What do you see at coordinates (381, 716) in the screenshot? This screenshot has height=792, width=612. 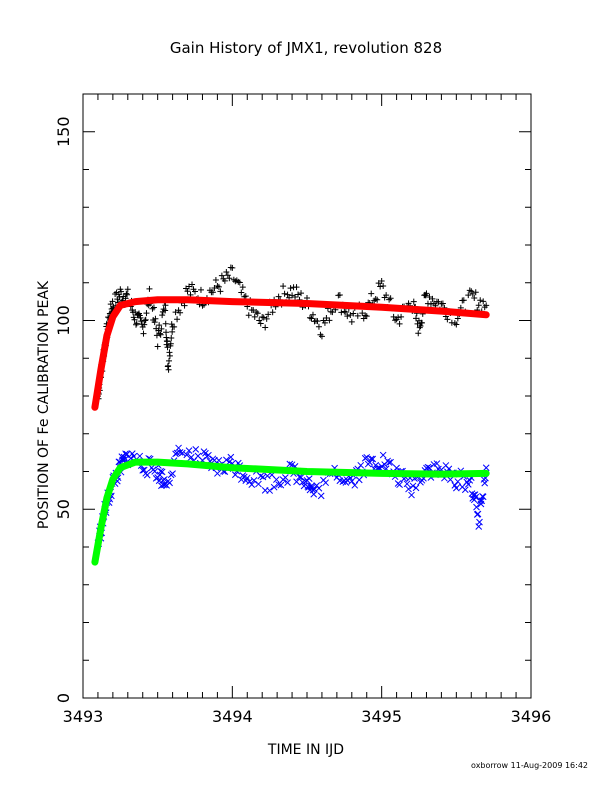 I see `x-tick-label: 3495` at bounding box center [381, 716].